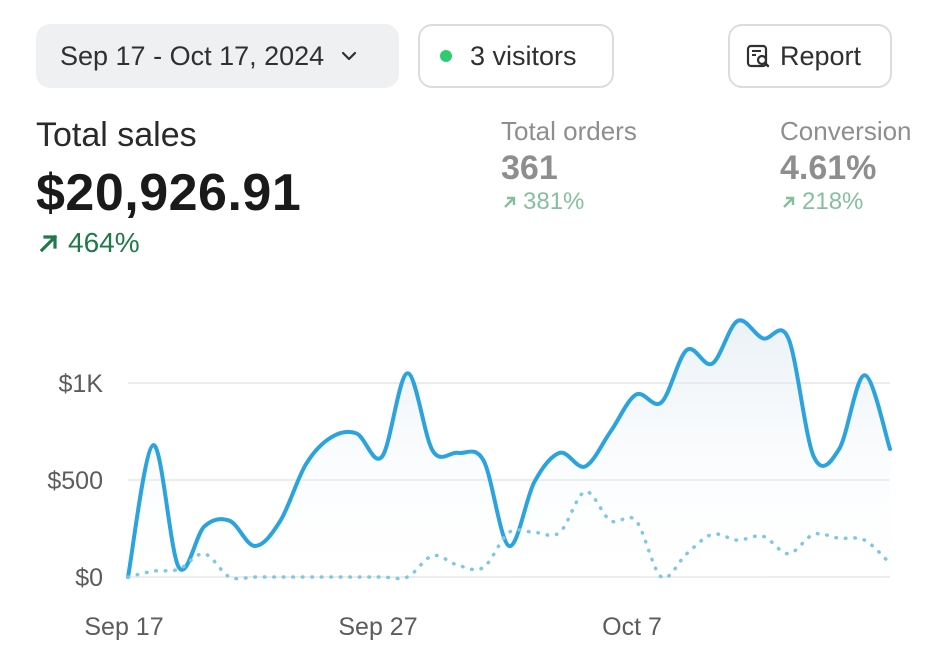  Describe the element at coordinates (169, 193) in the screenshot. I see `metric-total-sales-value: $20,926.91` at that location.